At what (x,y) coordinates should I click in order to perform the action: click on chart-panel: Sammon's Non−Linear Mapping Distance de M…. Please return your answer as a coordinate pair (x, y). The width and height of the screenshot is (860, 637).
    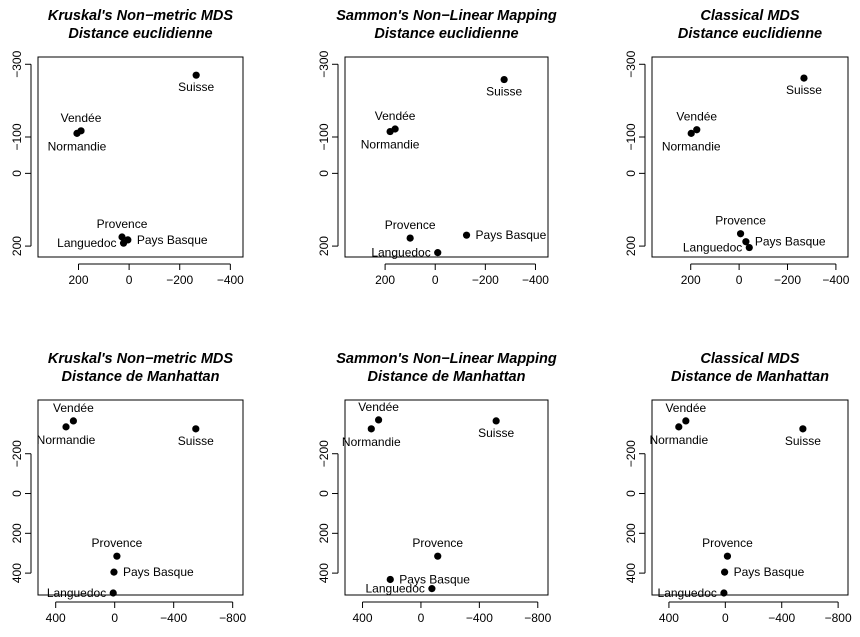
    Looking at the image, I should click on (437, 488).